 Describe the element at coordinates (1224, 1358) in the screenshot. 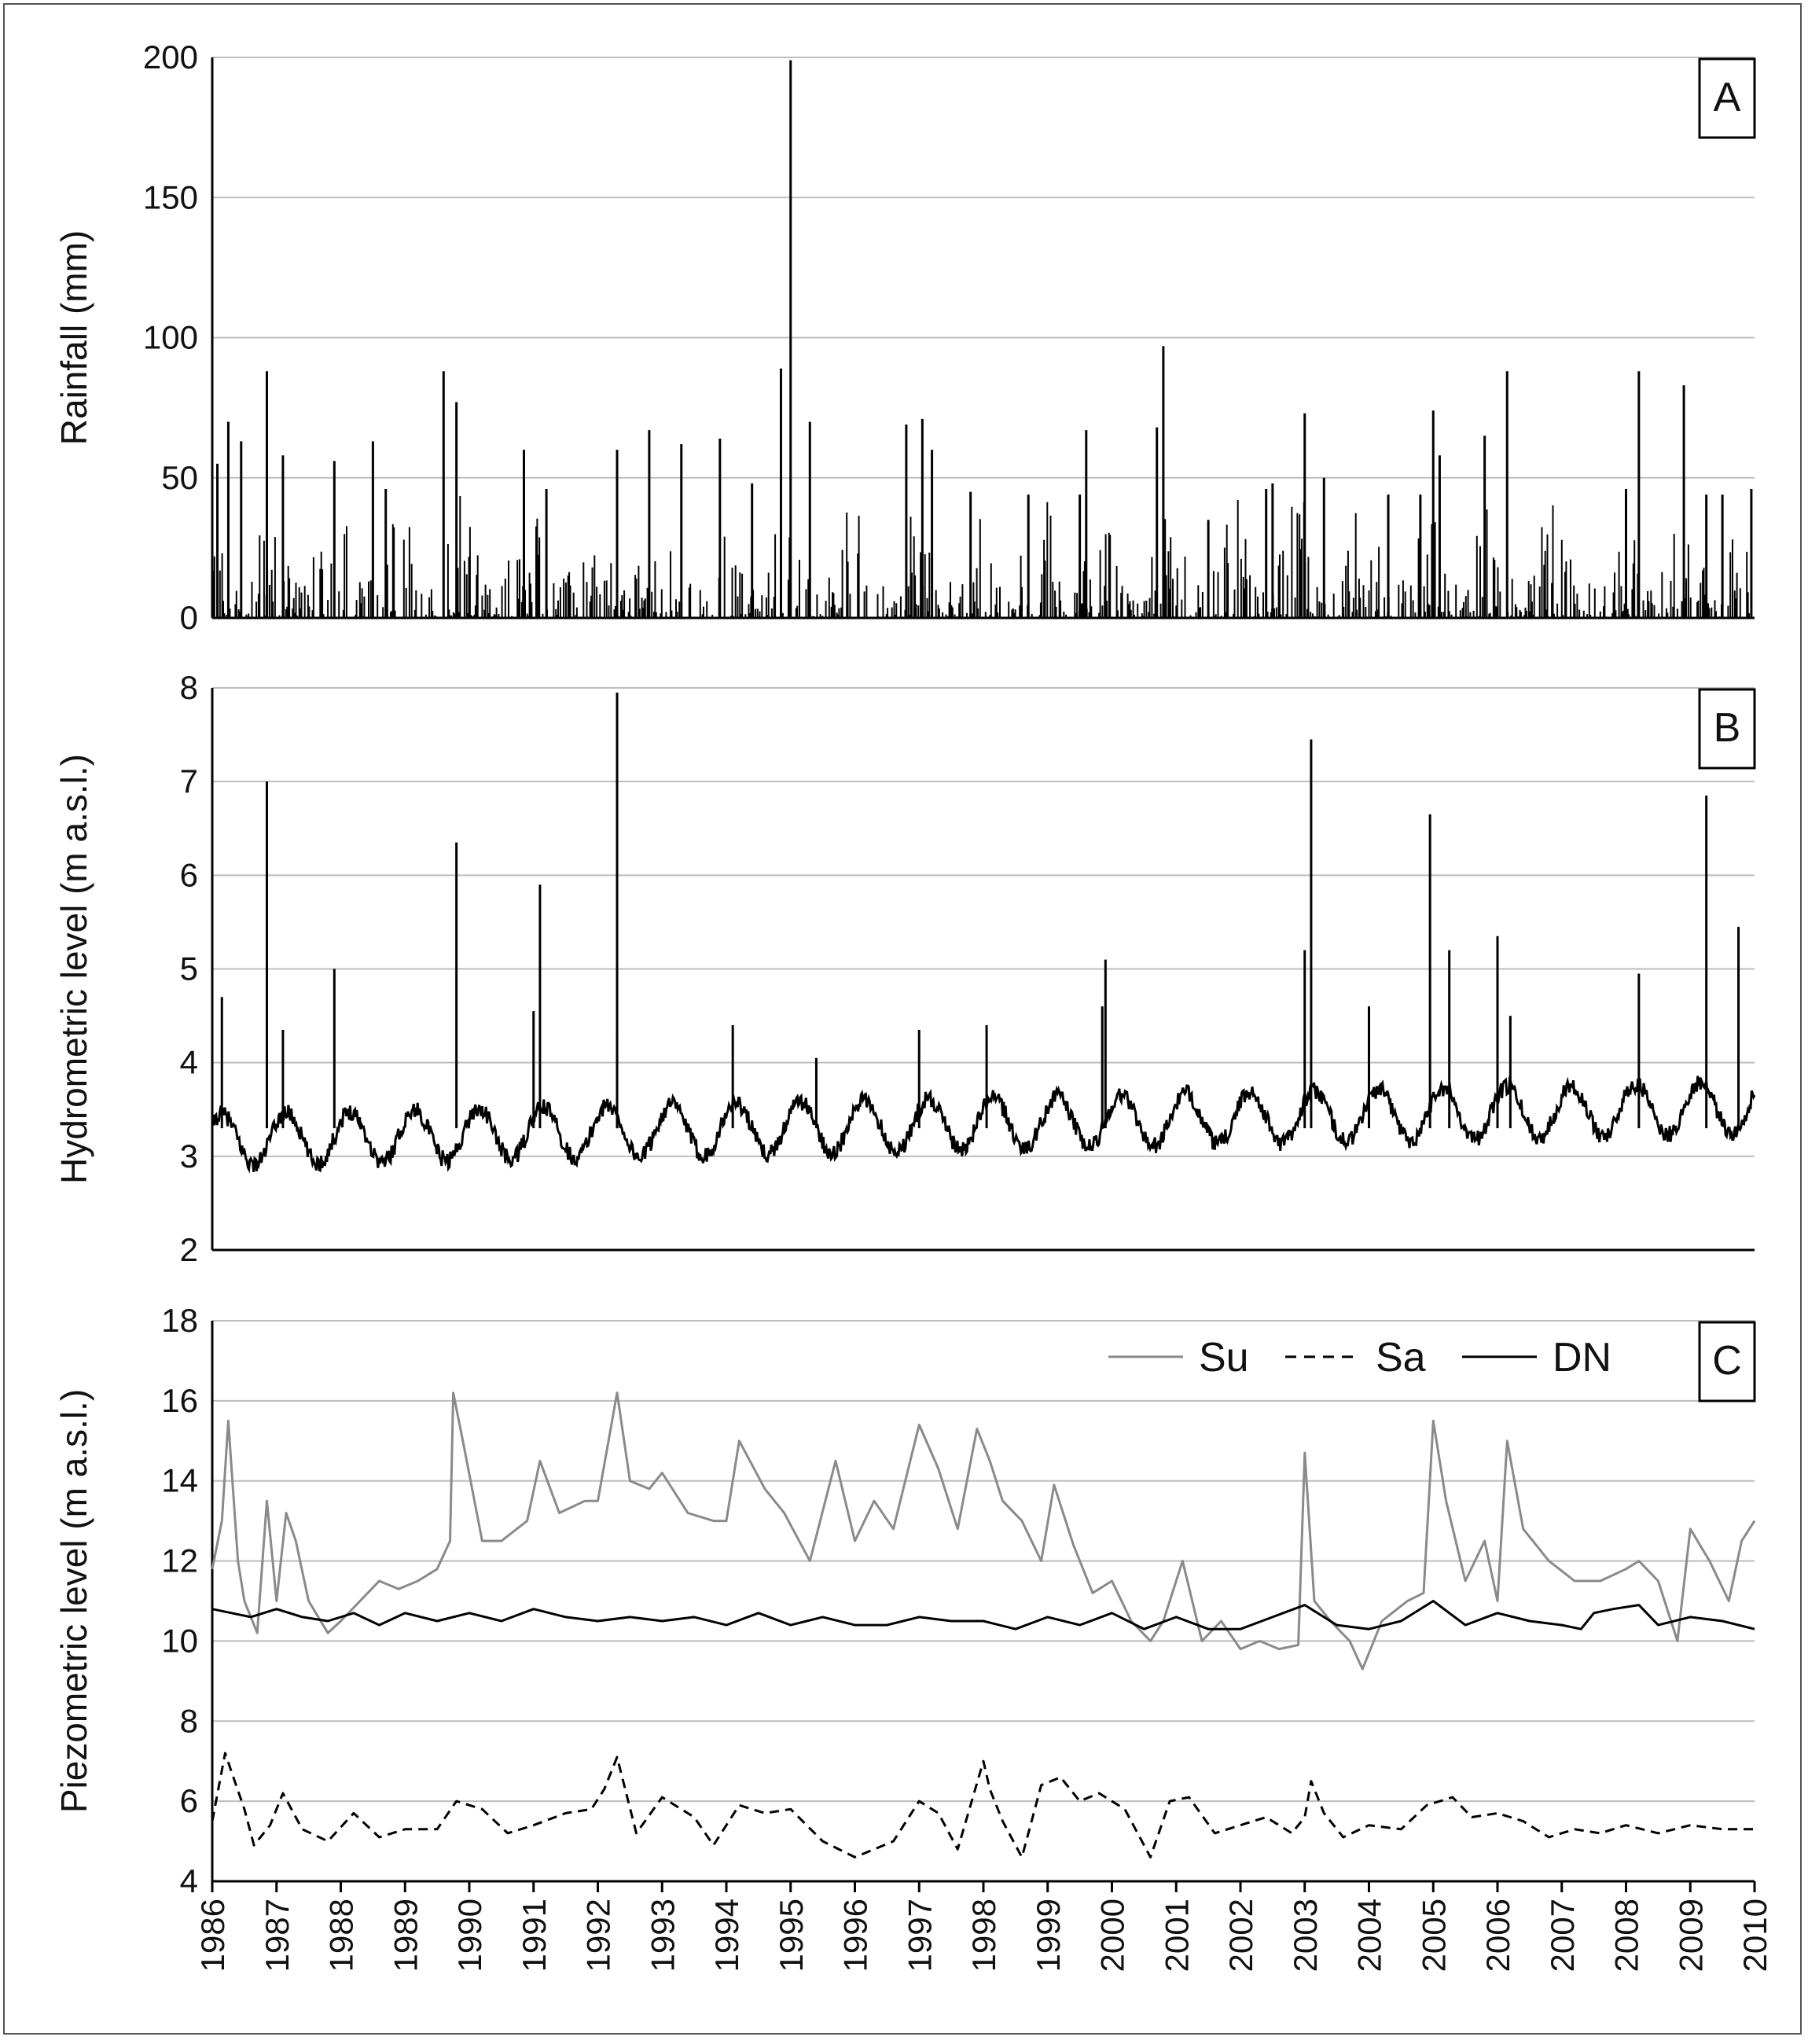

I see `legend-label: Su` at that location.